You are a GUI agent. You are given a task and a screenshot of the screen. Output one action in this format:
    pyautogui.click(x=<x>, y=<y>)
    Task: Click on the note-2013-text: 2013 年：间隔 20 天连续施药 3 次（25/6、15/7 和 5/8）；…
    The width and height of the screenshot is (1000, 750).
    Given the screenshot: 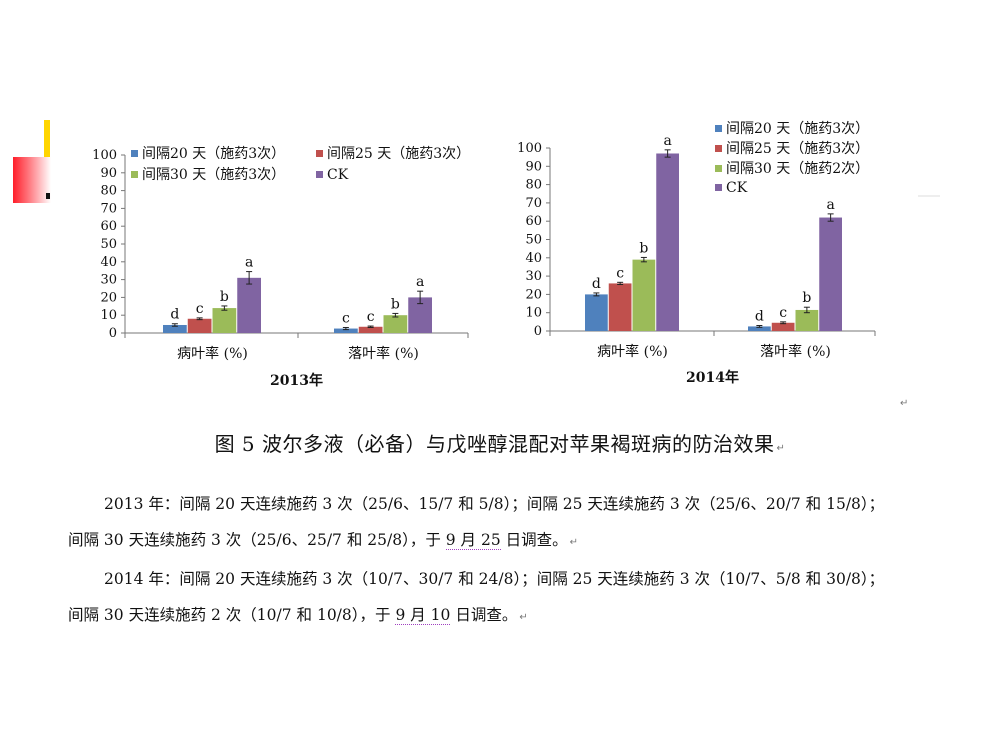 What is the action you would take?
    pyautogui.click(x=476, y=522)
    